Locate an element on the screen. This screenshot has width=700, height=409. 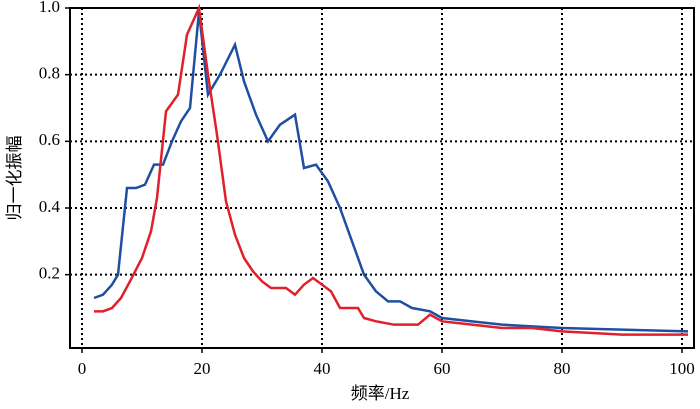
x-axis-label: 频率/Hz is located at coordinates (380, 393).